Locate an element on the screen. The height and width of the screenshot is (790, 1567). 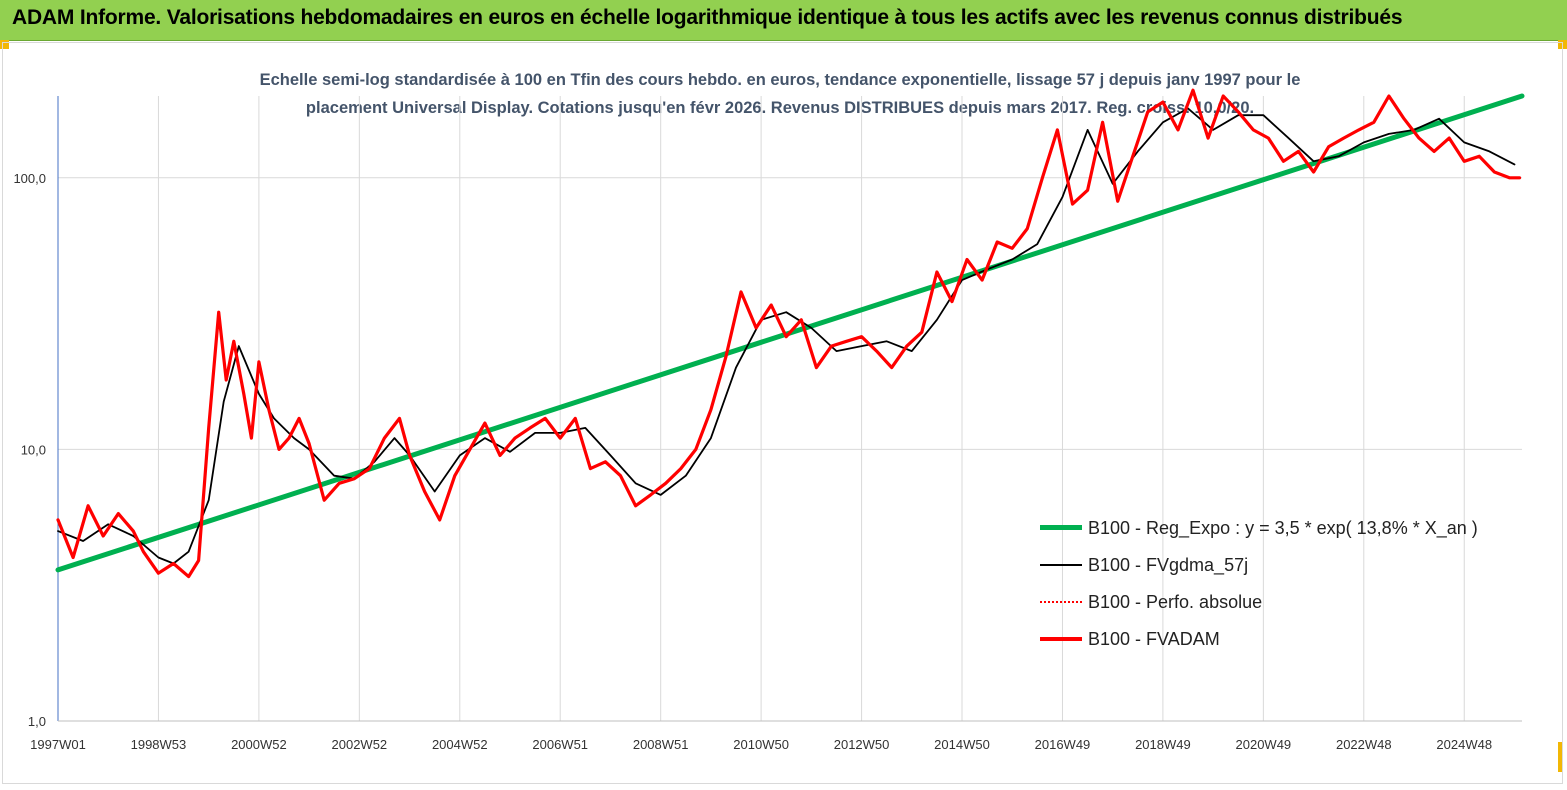
legend-swatch-dotted-line is located at coordinates (1061, 602).